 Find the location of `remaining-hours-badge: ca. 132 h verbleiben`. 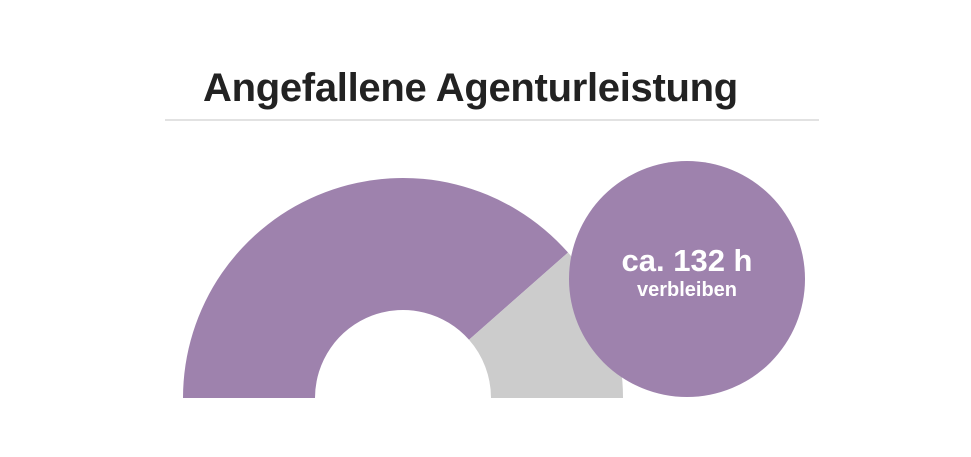

remaining-hours-badge: ca. 132 h verbleiben is located at coordinates (687, 279).